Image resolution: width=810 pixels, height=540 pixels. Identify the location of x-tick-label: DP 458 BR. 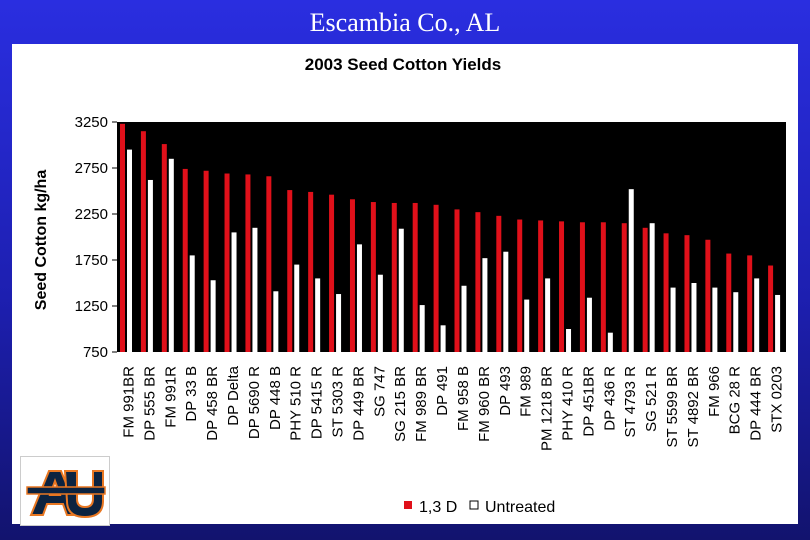
(212, 403).